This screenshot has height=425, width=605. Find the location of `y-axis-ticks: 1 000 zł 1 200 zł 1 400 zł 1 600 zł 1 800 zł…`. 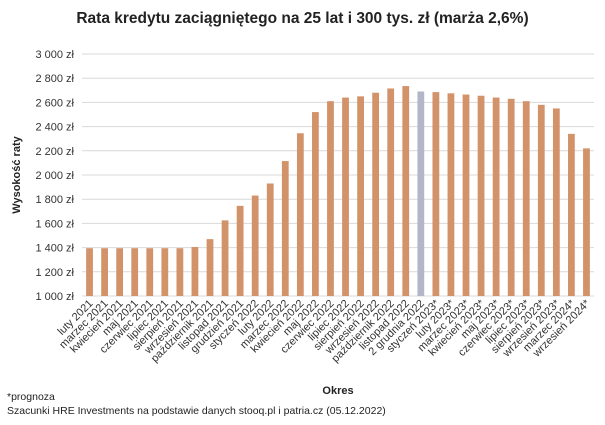

y-axis-ticks: 1 000 zł 1 200 zł 1 400 zł 1 600 zł 1 800 zł… is located at coordinates (54, 176).